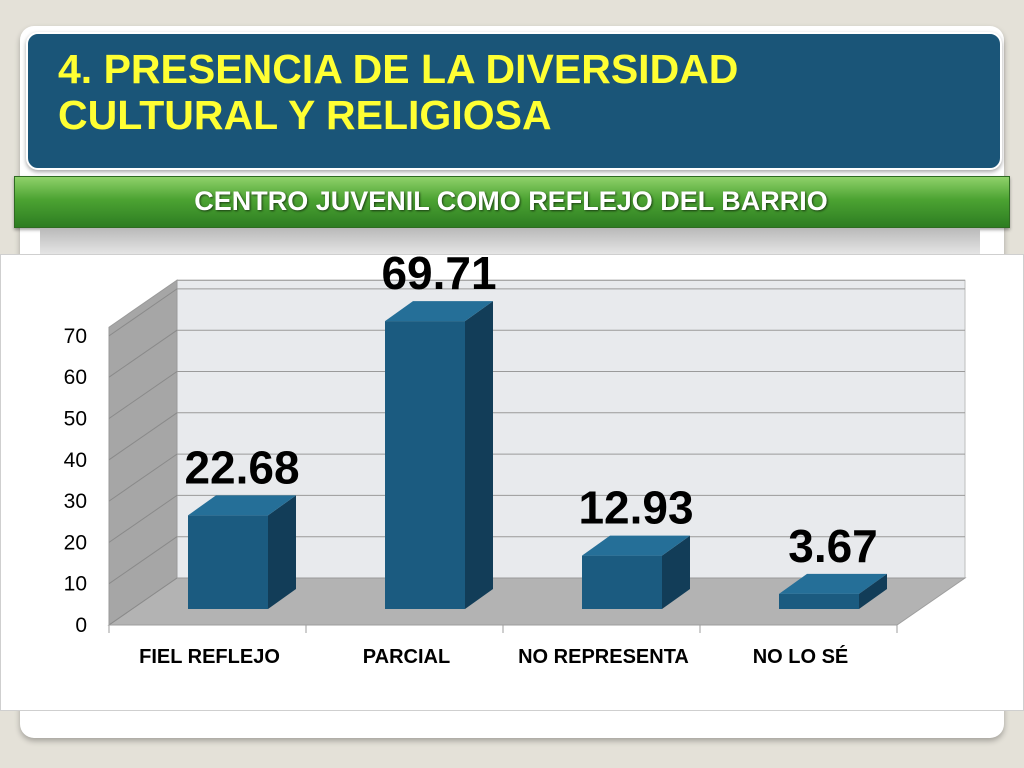  Describe the element at coordinates (406, 657) in the screenshot. I see `category-label: PARCIAL` at that location.